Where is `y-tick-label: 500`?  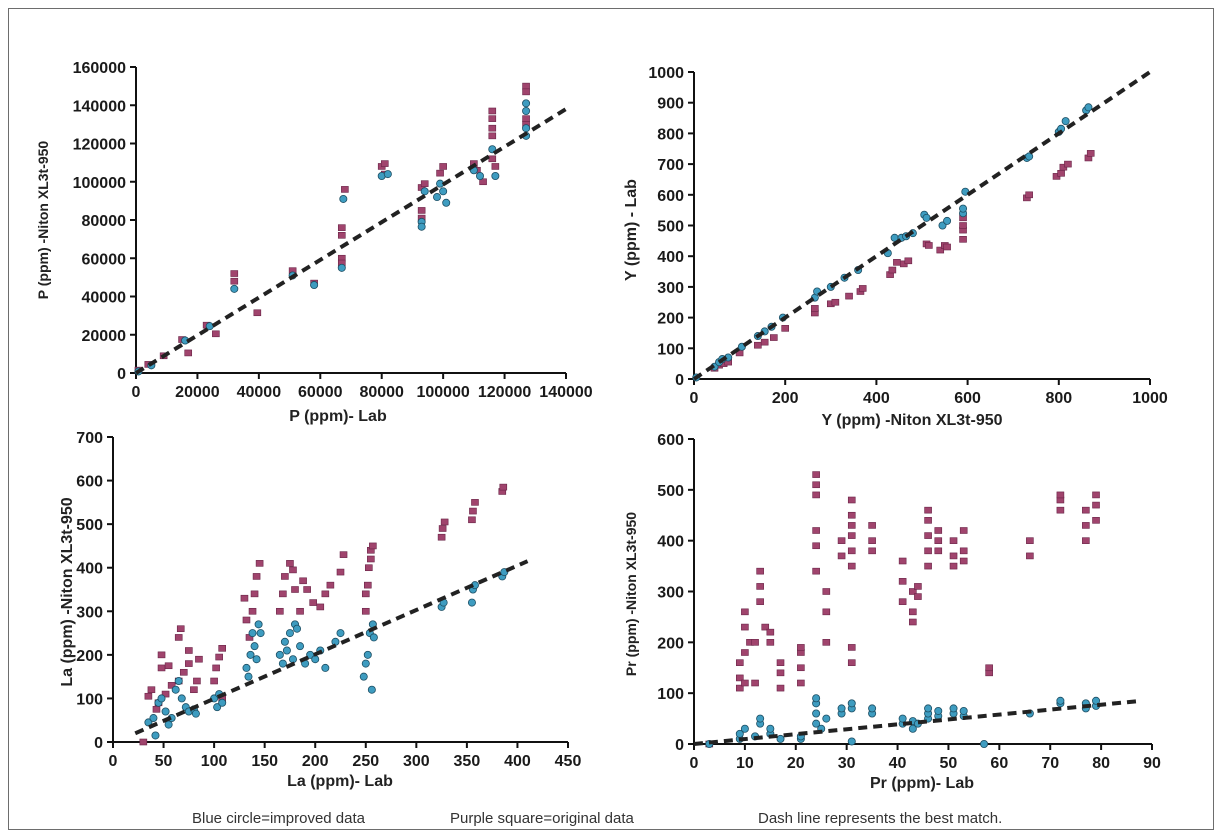 y-tick-label: 500 is located at coordinates (670, 491).